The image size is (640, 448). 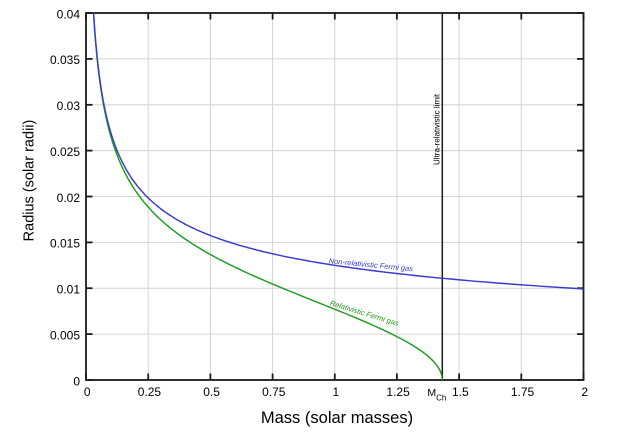 What do you see at coordinates (65, 335) in the screenshot?
I see `svg-text: 0.005` at bounding box center [65, 335].